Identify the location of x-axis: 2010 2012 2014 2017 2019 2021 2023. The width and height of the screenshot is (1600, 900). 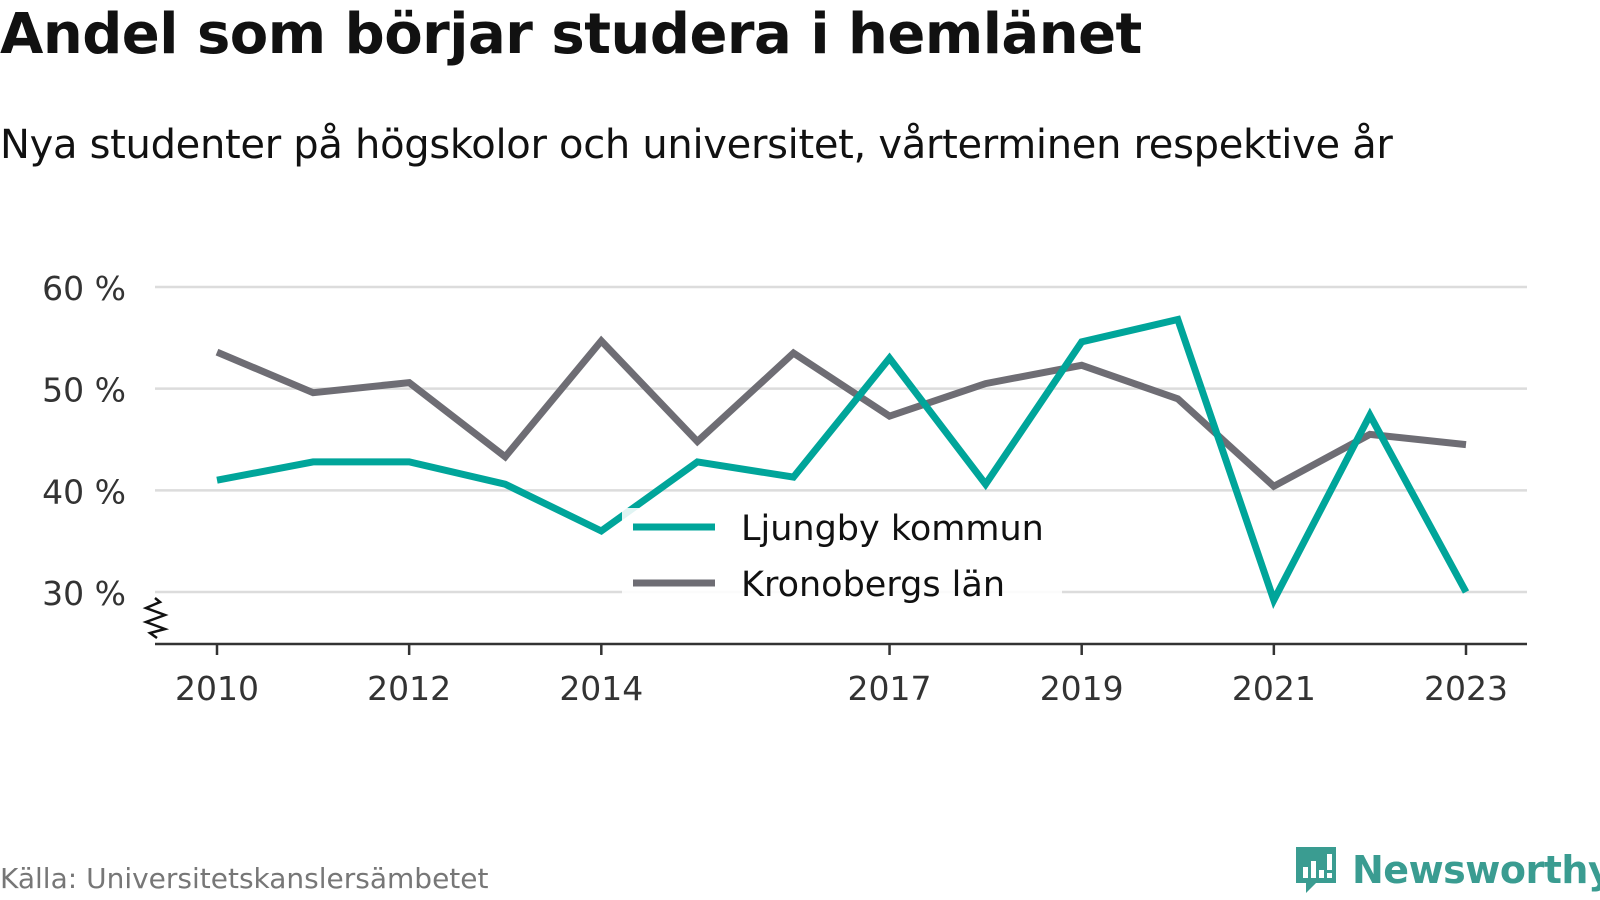
(834, 652).